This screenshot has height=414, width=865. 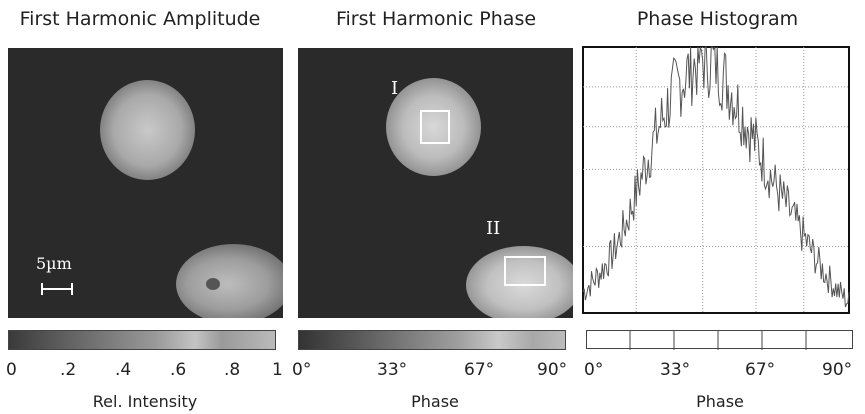 What do you see at coordinates (552, 370) in the screenshot?
I see `phase-tick-3: 90°` at bounding box center [552, 370].